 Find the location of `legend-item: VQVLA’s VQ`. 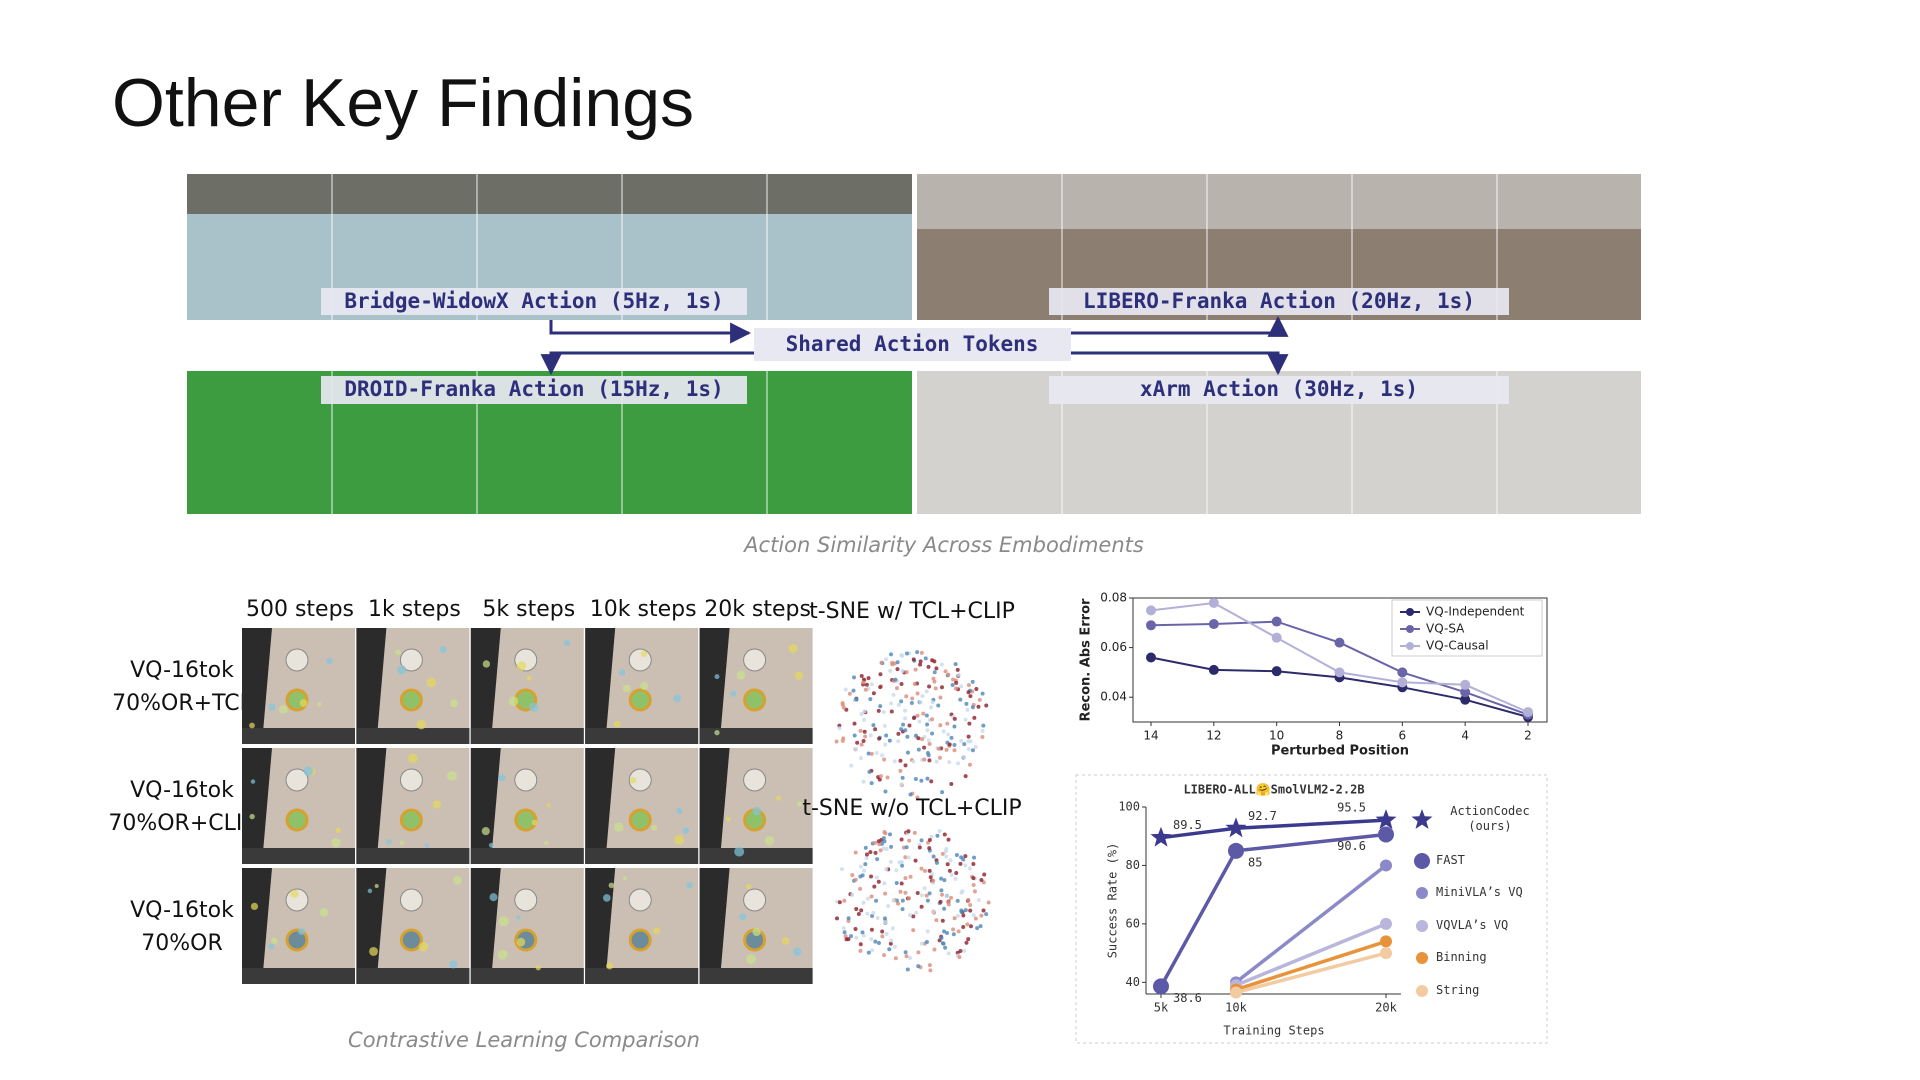

legend-item: VQVLA’s VQ is located at coordinates (1472, 925).